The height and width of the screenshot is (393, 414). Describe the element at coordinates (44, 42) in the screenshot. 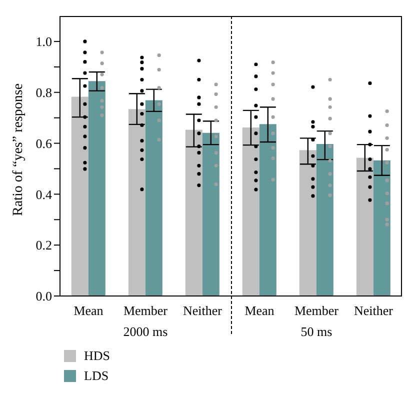

I see `y-tick-label: 1.0` at that location.